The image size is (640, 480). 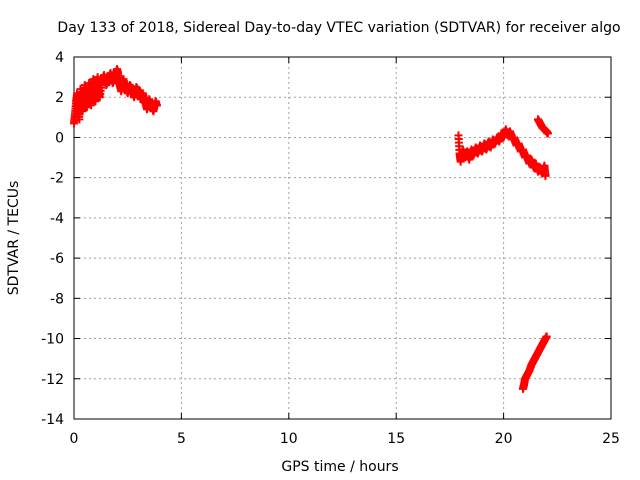 I want to click on x-axis-label: GPS time / hours, so click(x=339, y=467).